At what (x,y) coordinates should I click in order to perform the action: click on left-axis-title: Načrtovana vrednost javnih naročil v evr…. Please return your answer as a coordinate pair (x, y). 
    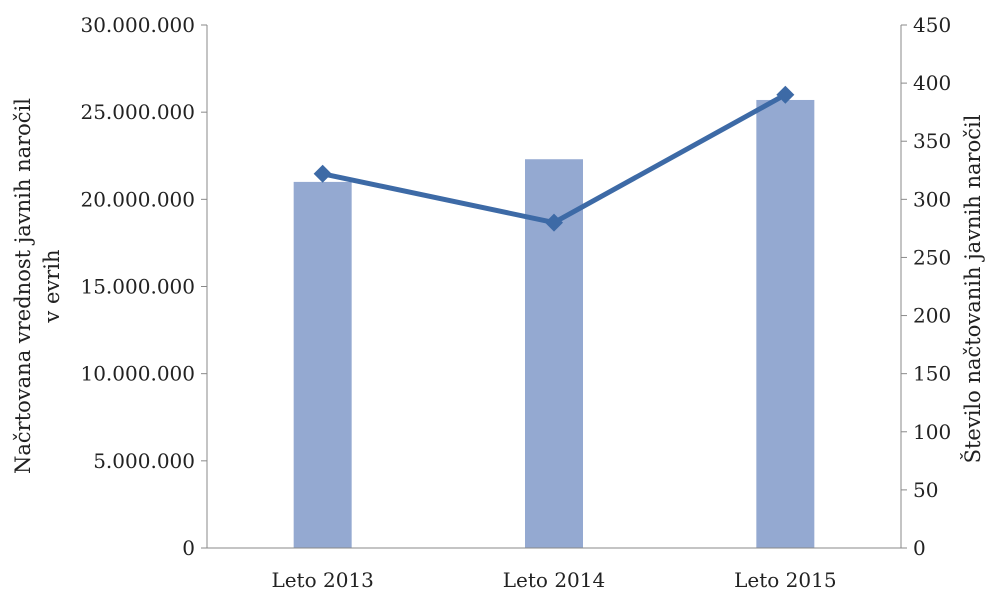
    Looking at the image, I should click on (37, 286).